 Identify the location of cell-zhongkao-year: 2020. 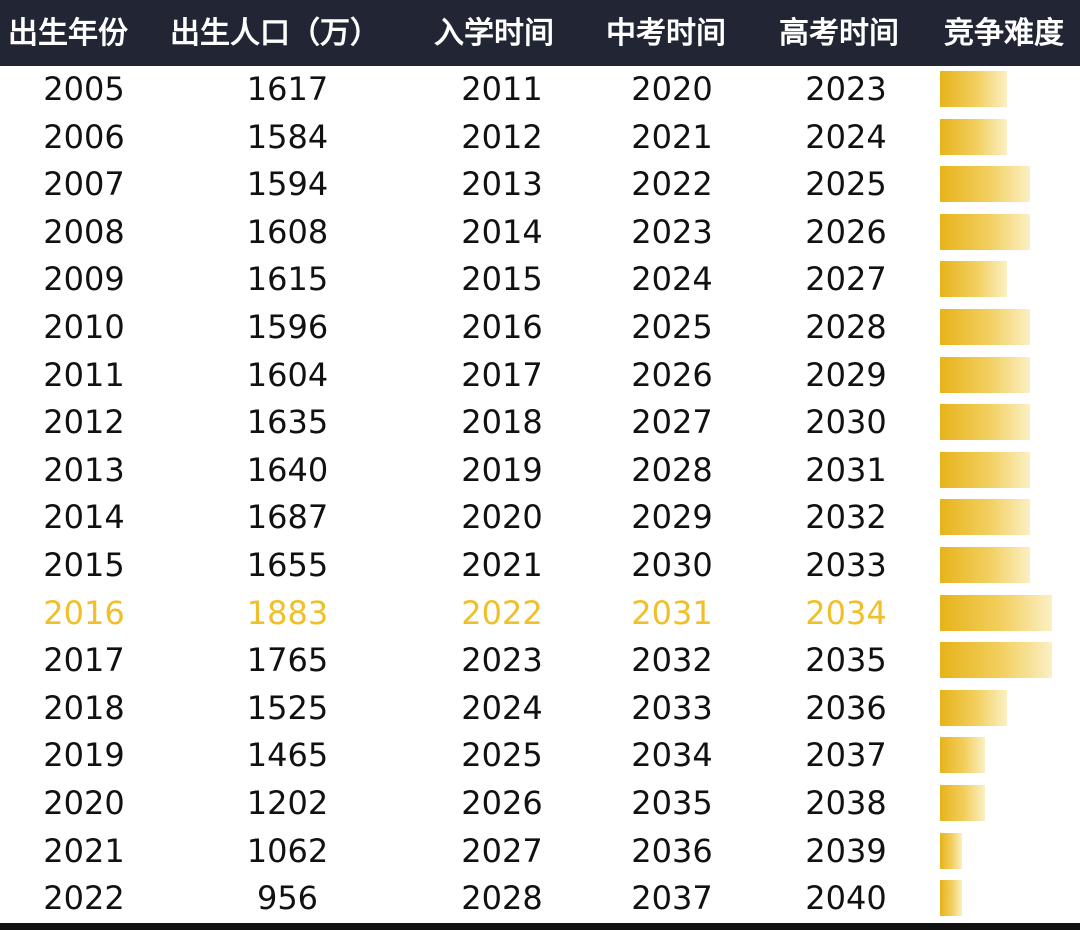
(672, 89).